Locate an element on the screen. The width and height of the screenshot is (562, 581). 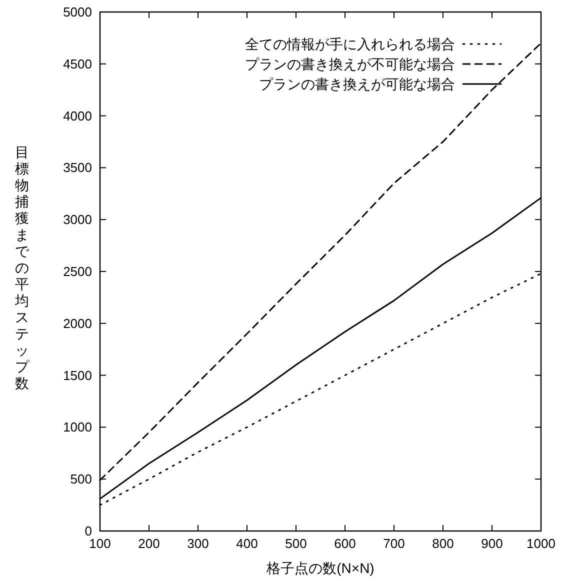
y-tick-label: 5000 is located at coordinates (77, 12).